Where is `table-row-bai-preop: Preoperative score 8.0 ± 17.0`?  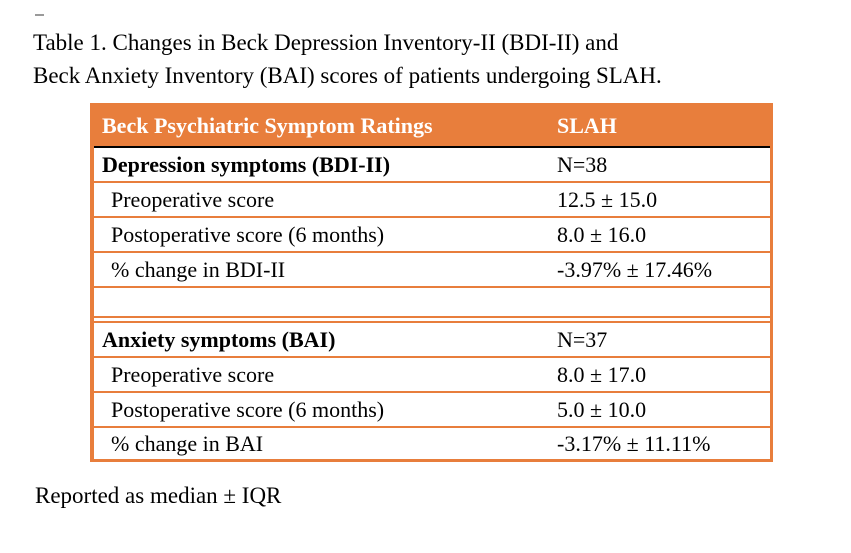 table-row-bai-preop: Preoperative score 8.0 ± 17.0 is located at coordinates (432, 375).